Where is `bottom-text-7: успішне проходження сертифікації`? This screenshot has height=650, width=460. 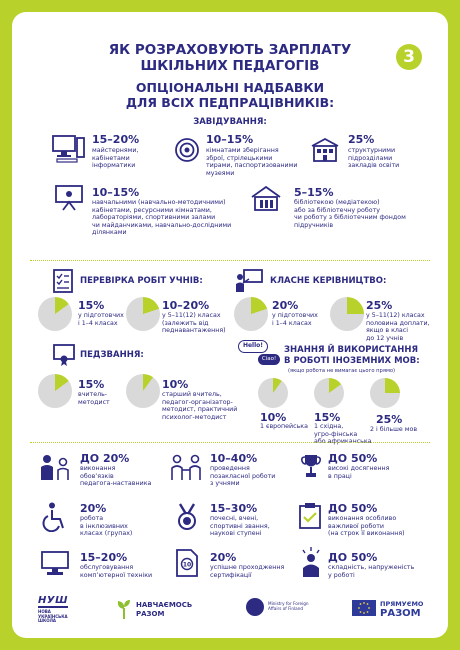
bottom-text-7: успішне проходження сертифікації is located at coordinates (247, 571).